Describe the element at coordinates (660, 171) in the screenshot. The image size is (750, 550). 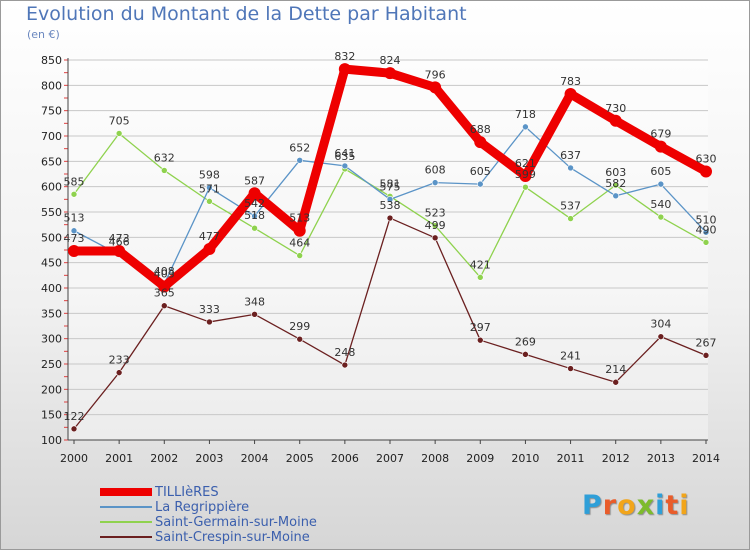
I see `data-label: 605` at that location.